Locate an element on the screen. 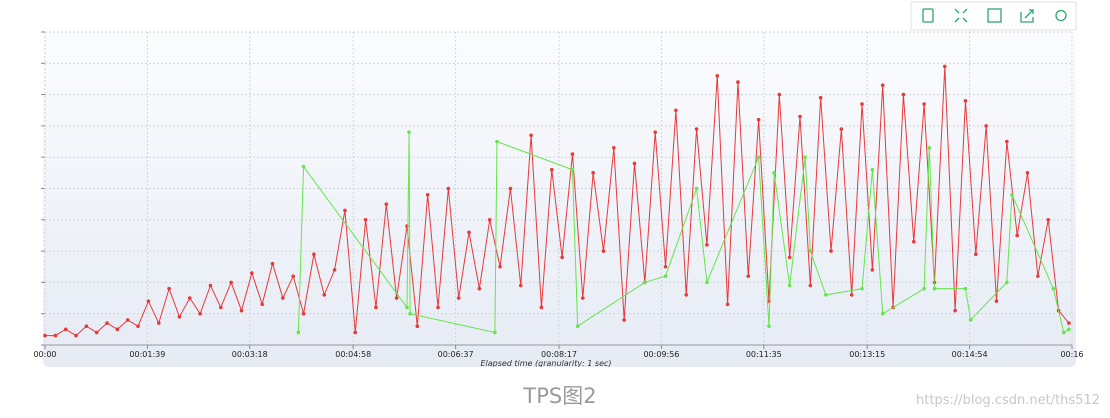 The image size is (1110, 418). x-tick-label: 00:06:37 is located at coordinates (456, 354).